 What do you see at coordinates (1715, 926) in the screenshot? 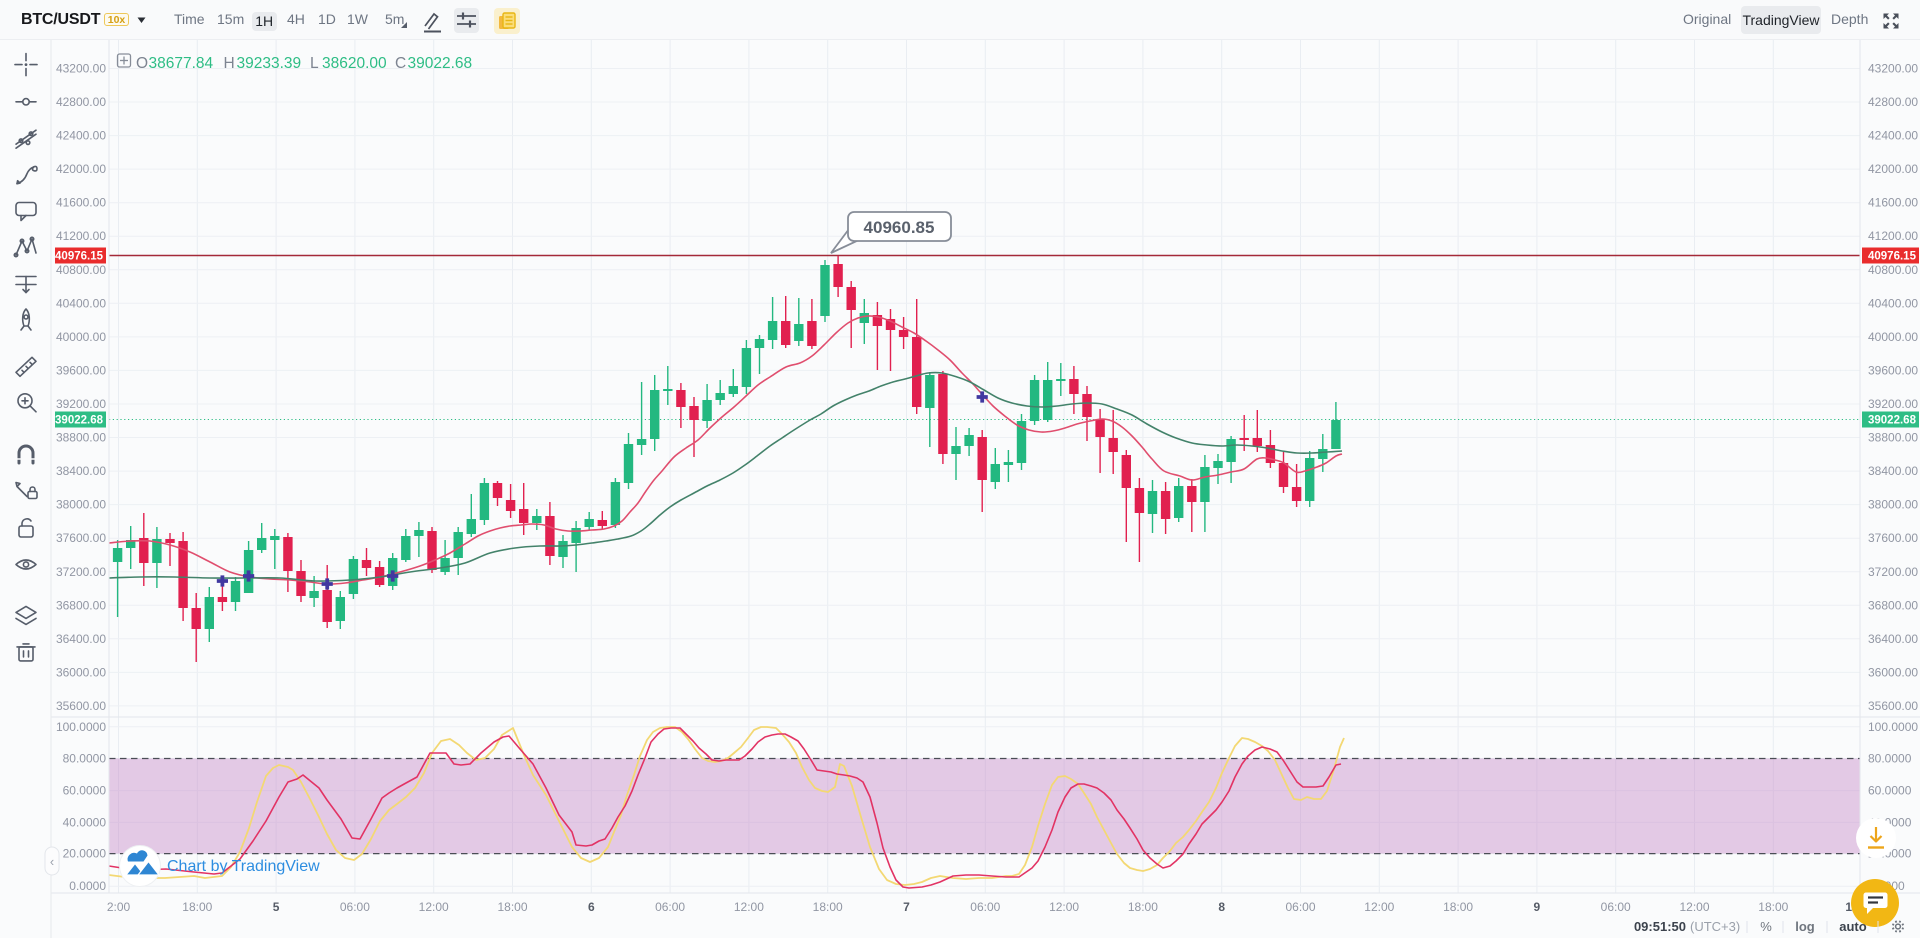
I see `svg-text: (UTC+3)` at bounding box center [1715, 926].